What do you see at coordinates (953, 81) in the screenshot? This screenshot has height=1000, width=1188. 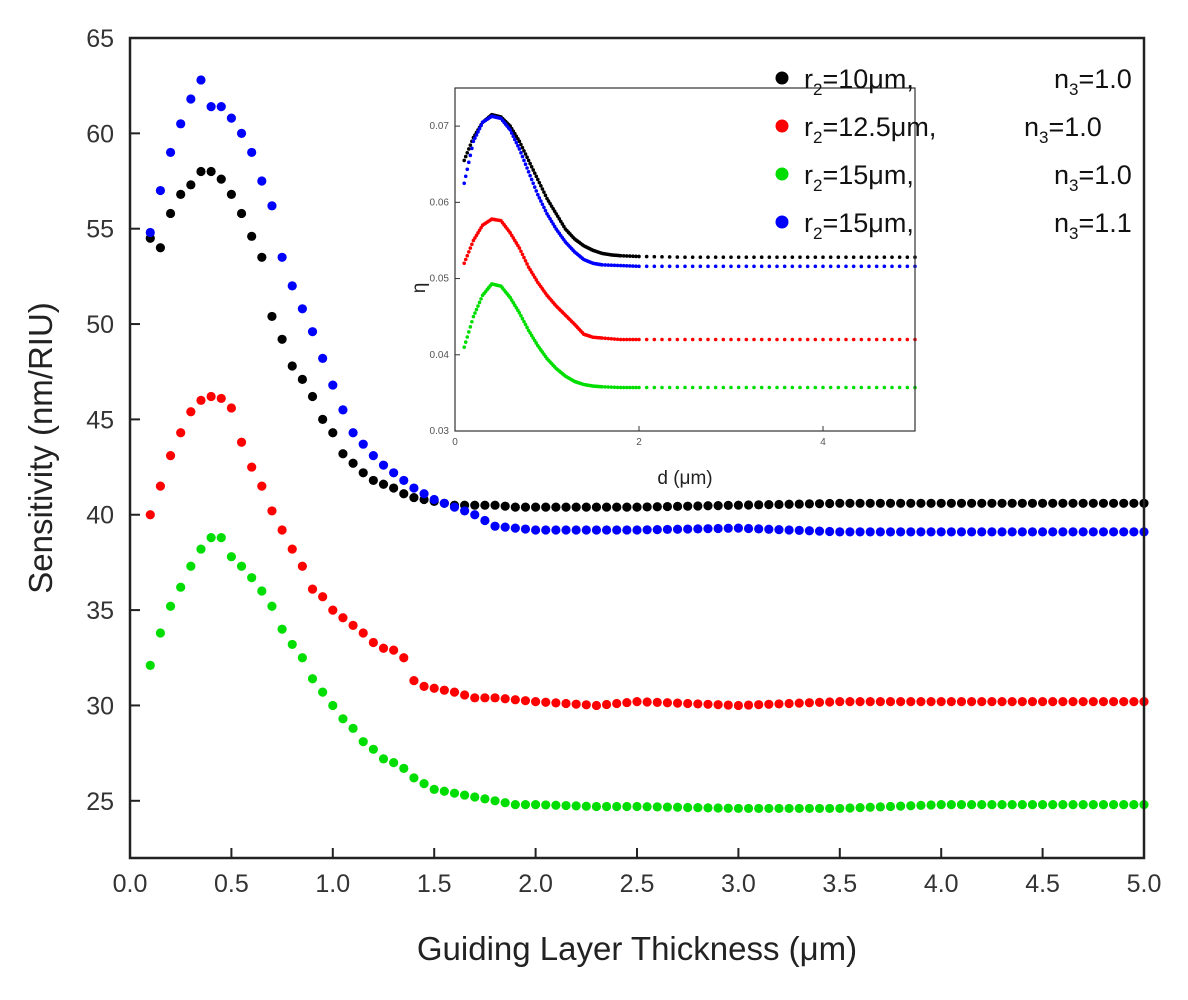 I see `legend-entry-r10-n10: r2=10μm, n3=1.0` at bounding box center [953, 81].